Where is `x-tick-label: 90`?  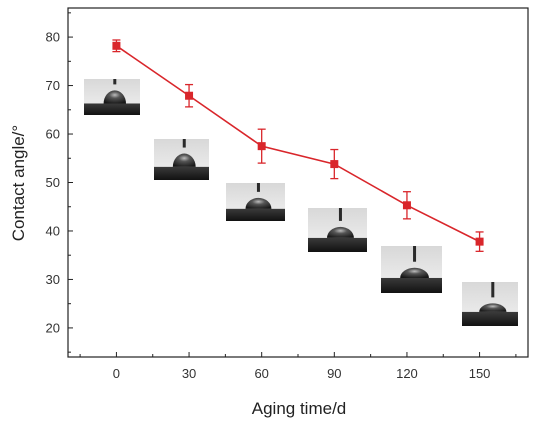
x-tick-label: 90 is located at coordinates (334, 373).